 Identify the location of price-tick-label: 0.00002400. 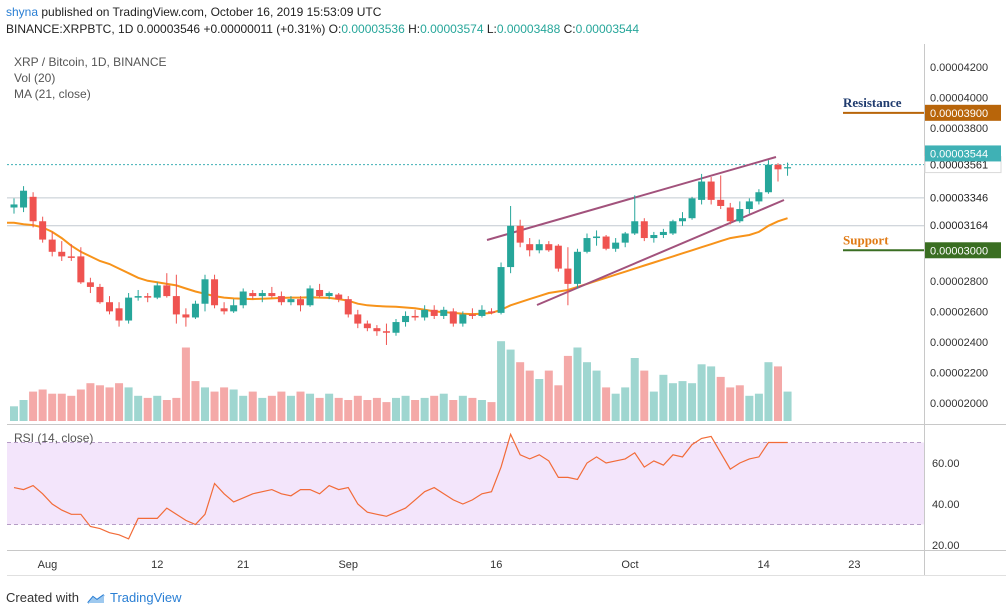
(959, 343).